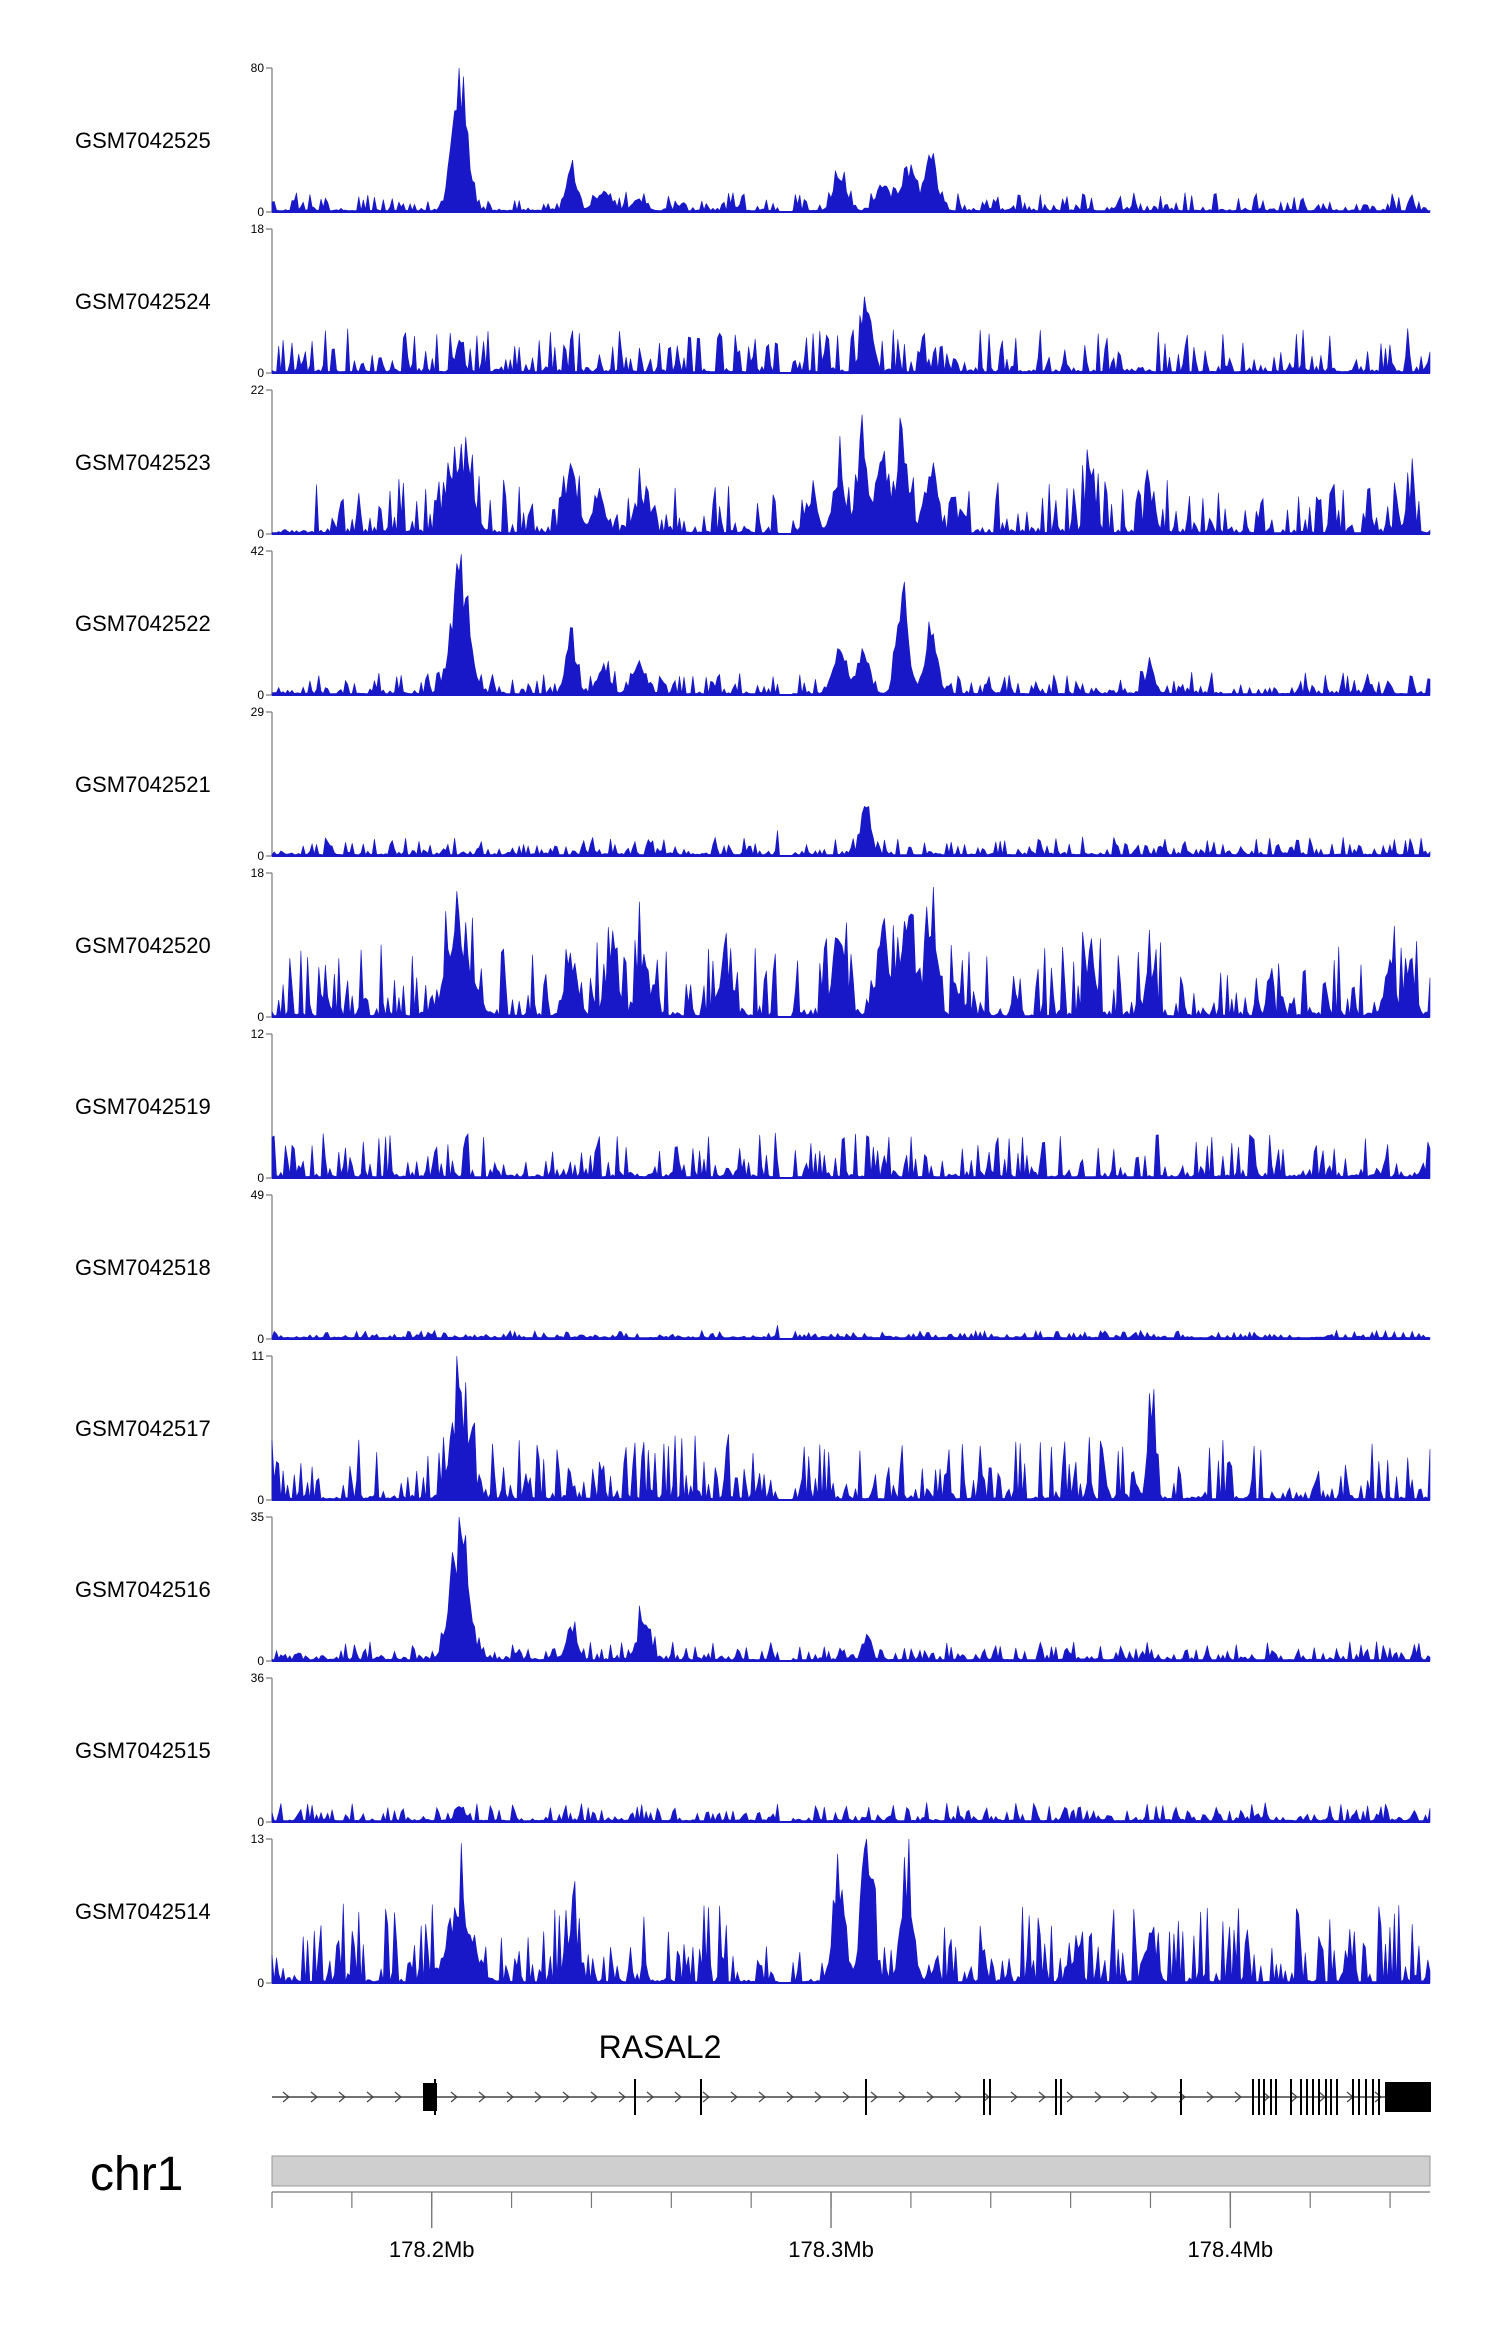 Image resolution: width=1500 pixels, height=2340 pixels. I want to click on genome-axis: 178.2Mb 178.3Mb 178.4Mb, so click(850, 2226).